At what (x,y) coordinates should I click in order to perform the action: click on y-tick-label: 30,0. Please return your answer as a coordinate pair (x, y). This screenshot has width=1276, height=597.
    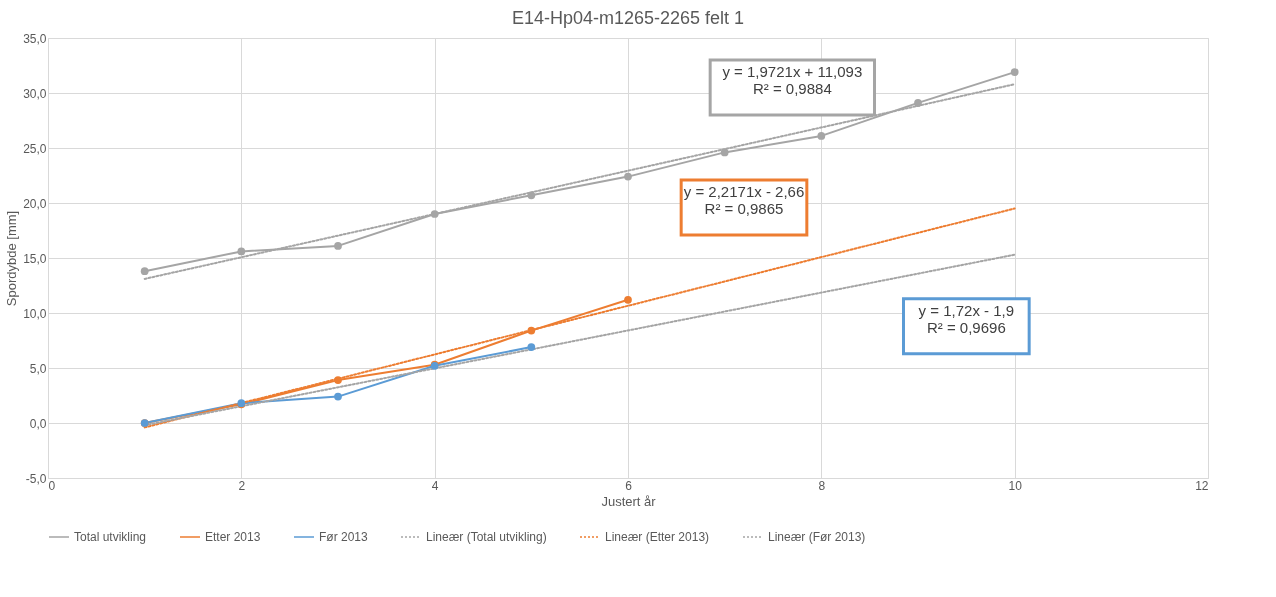
    Looking at the image, I should click on (35, 93).